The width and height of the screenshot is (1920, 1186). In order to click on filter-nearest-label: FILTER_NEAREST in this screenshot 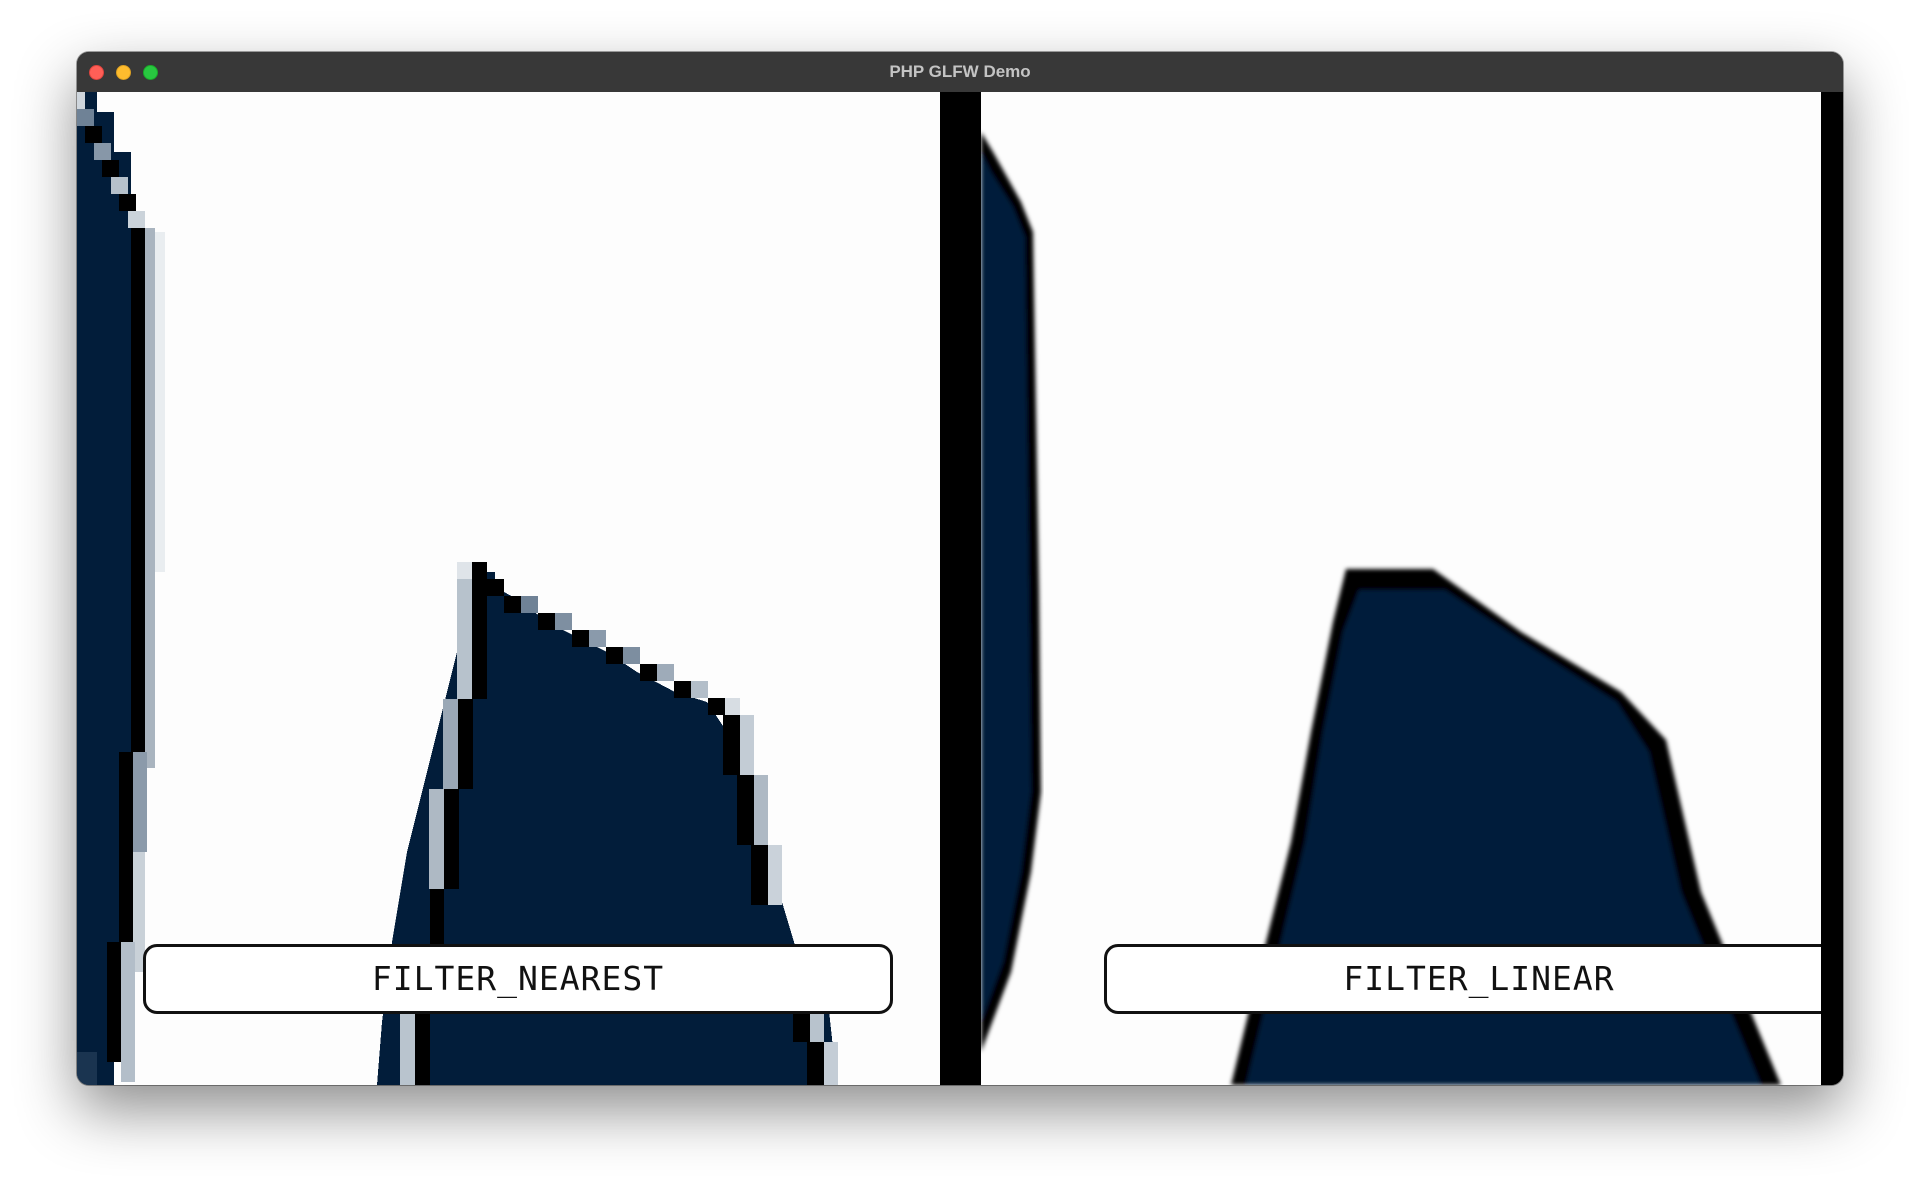, I will do `click(518, 979)`.